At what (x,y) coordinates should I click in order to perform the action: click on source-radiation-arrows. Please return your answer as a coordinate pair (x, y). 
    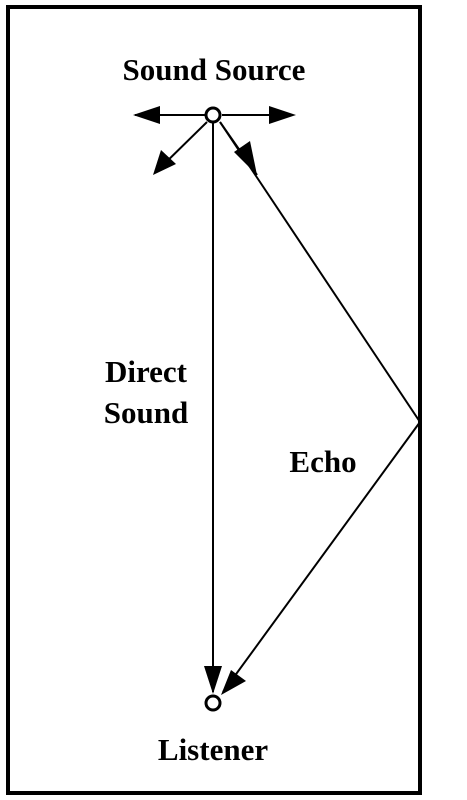
    Looking at the image, I should click on (214, 141).